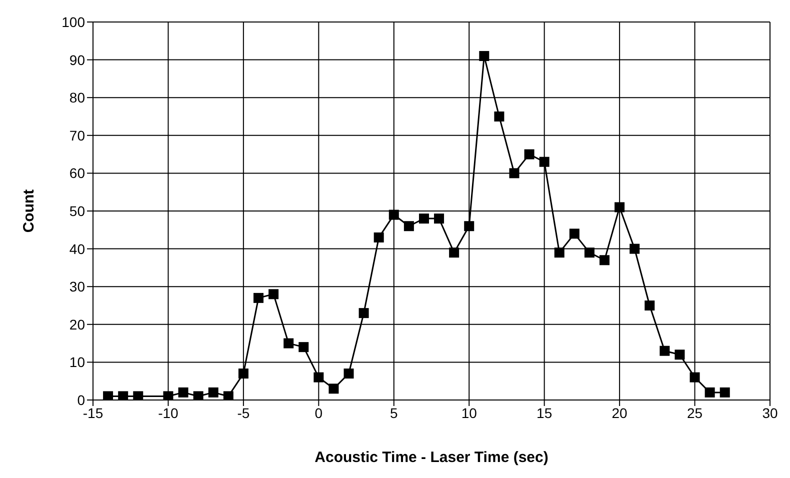 The height and width of the screenshot is (478, 790). I want to click on y-tick-label: 30, so click(77, 286).